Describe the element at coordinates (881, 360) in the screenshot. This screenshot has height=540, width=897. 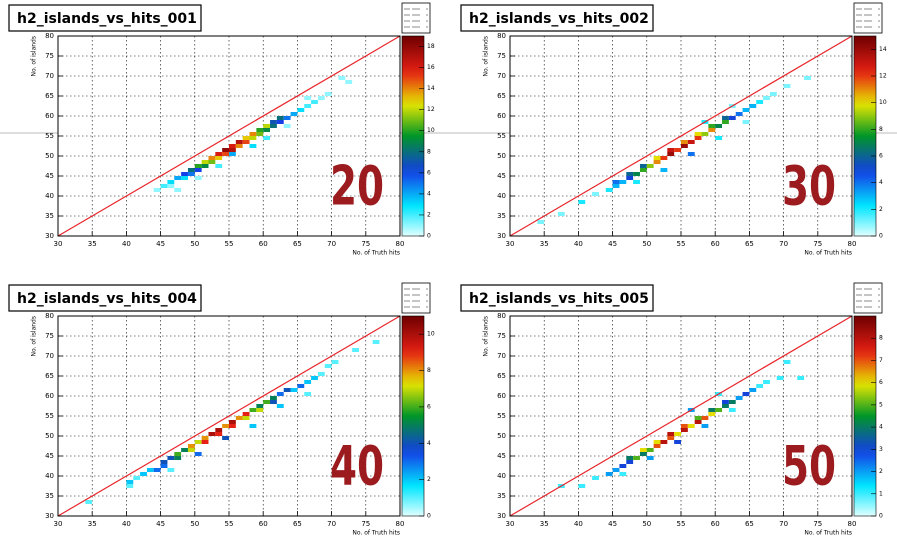
I see `z-tick-label: 7` at that location.